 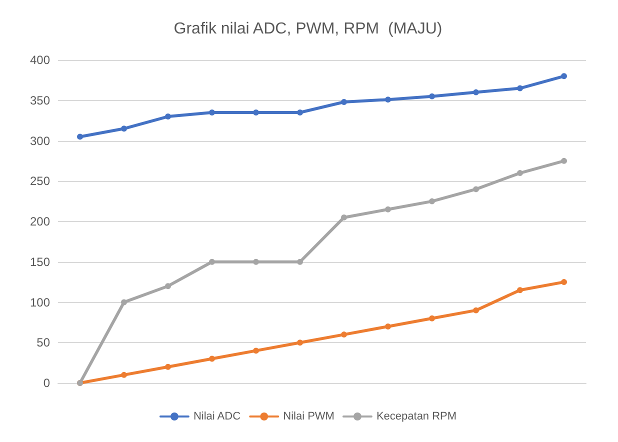 I want to click on legend-label: Kecepatan RPM, so click(x=416, y=416).